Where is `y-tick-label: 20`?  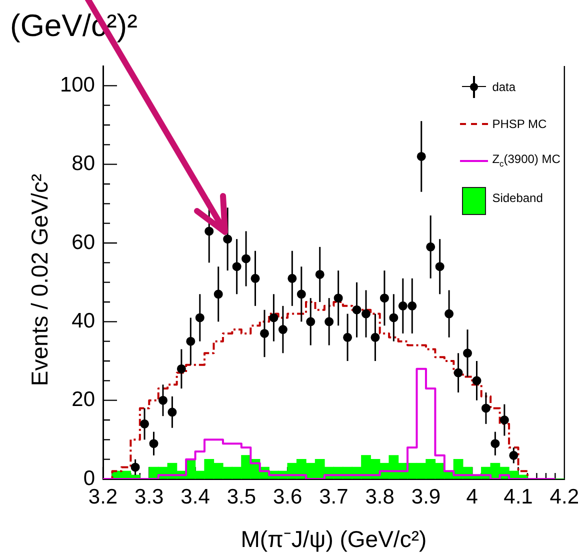 y-tick-label: 20 is located at coordinates (83, 400).